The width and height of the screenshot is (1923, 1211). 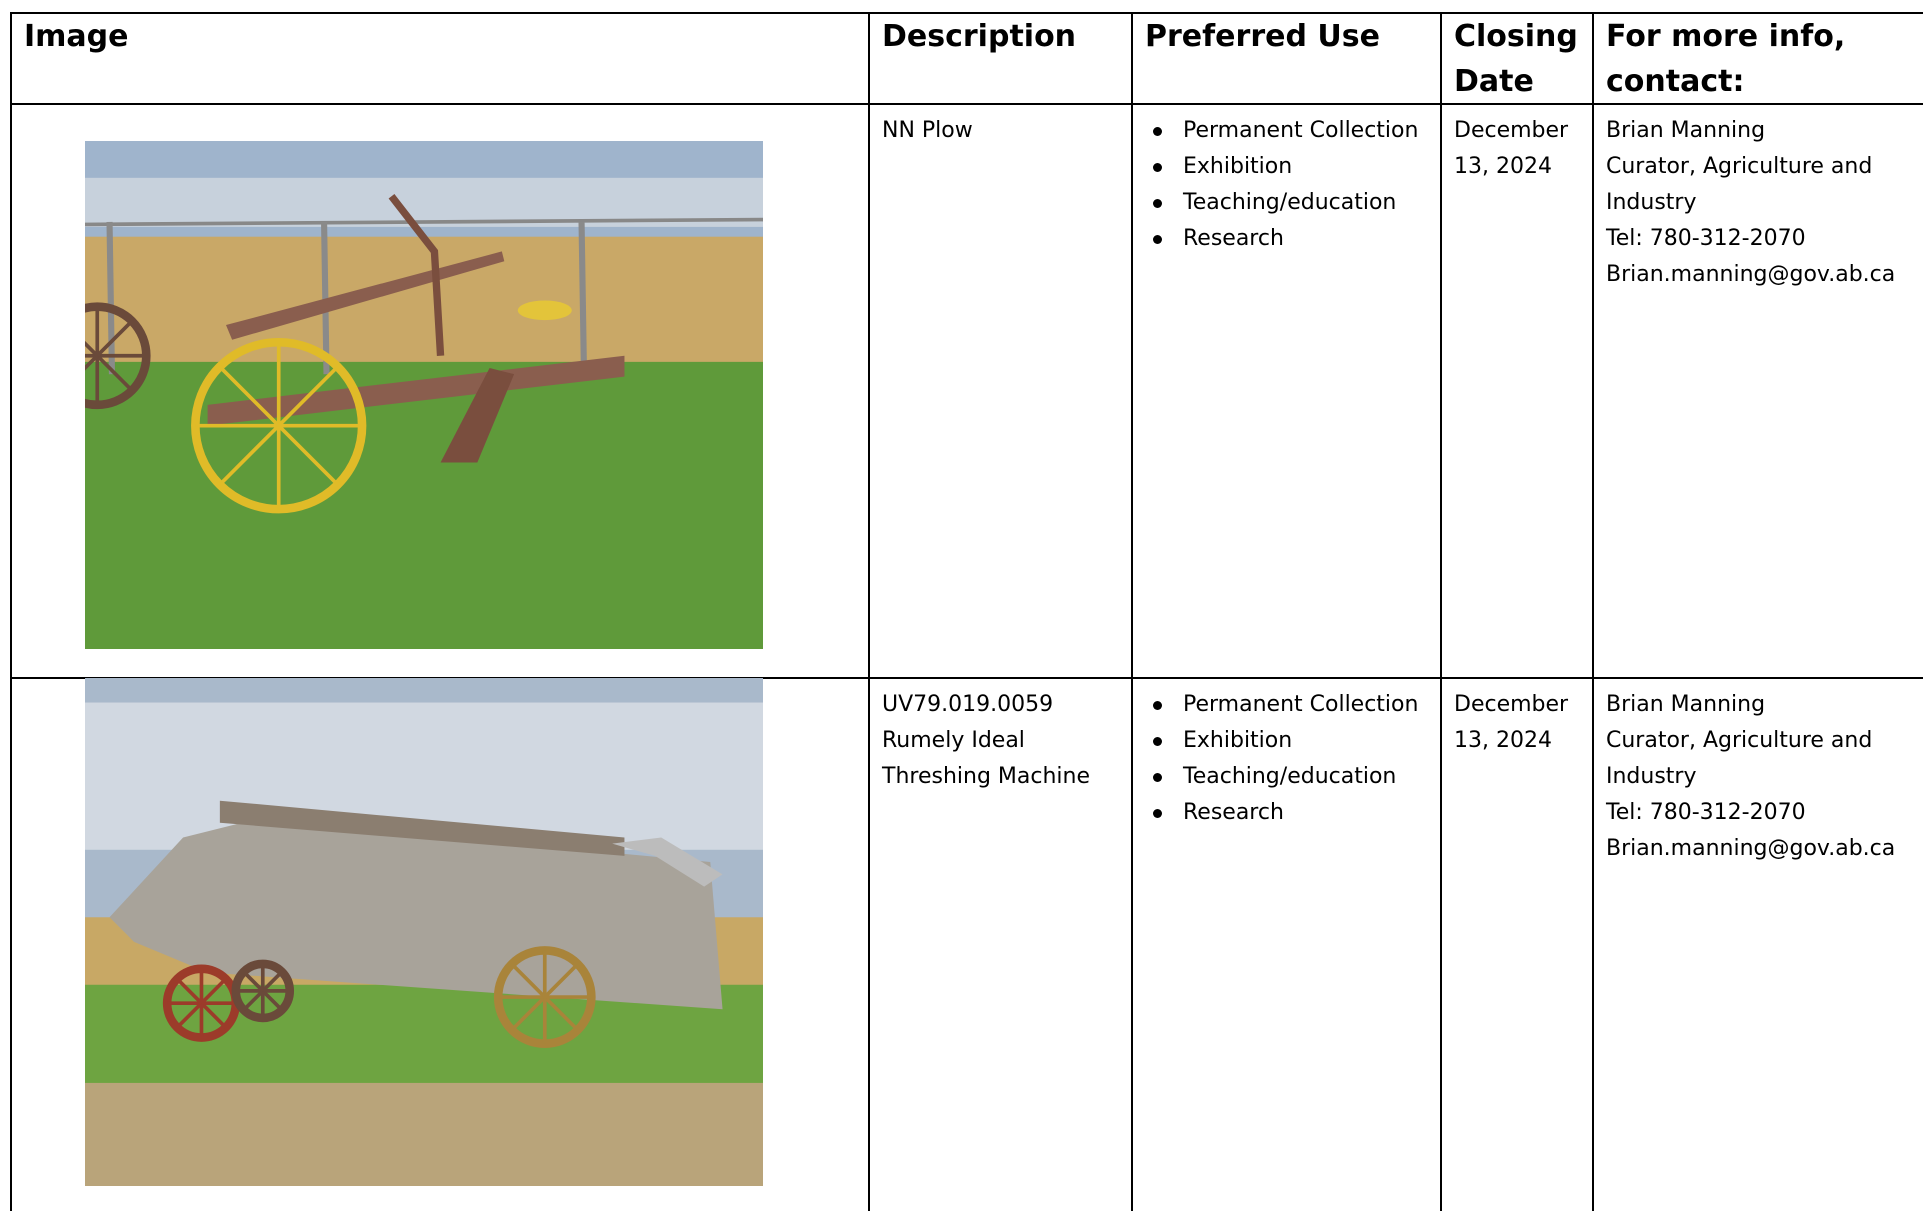 I want to click on field, so click(x=424, y=304).